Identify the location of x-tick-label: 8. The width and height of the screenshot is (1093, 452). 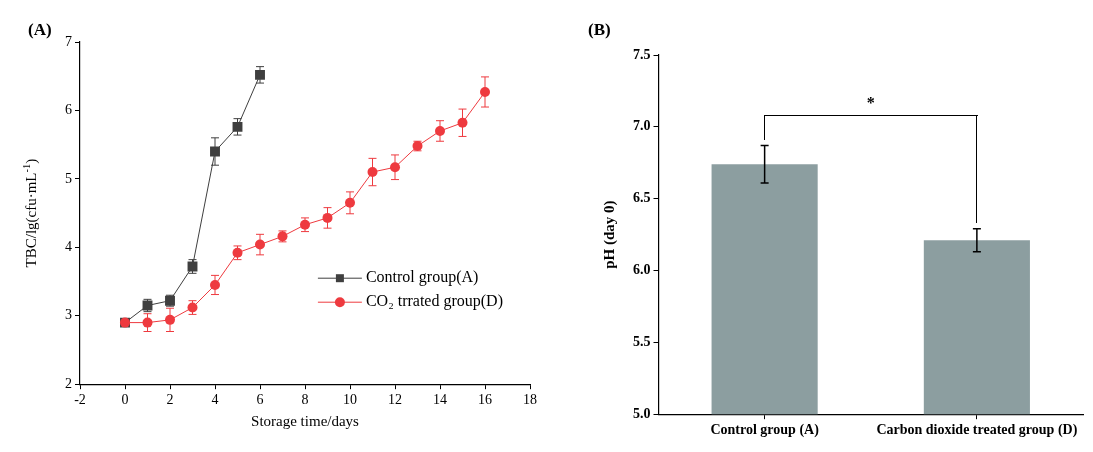
(305, 400).